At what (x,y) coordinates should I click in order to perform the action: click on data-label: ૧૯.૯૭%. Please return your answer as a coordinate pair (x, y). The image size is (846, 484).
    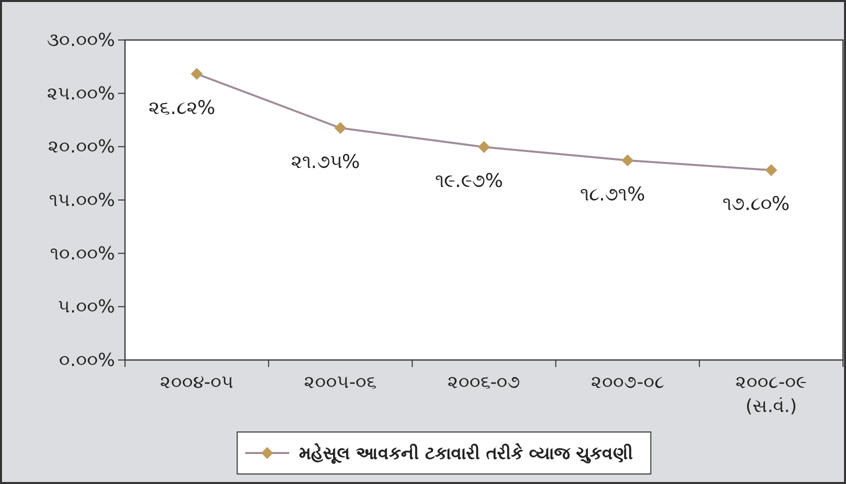
    Looking at the image, I should click on (469, 181).